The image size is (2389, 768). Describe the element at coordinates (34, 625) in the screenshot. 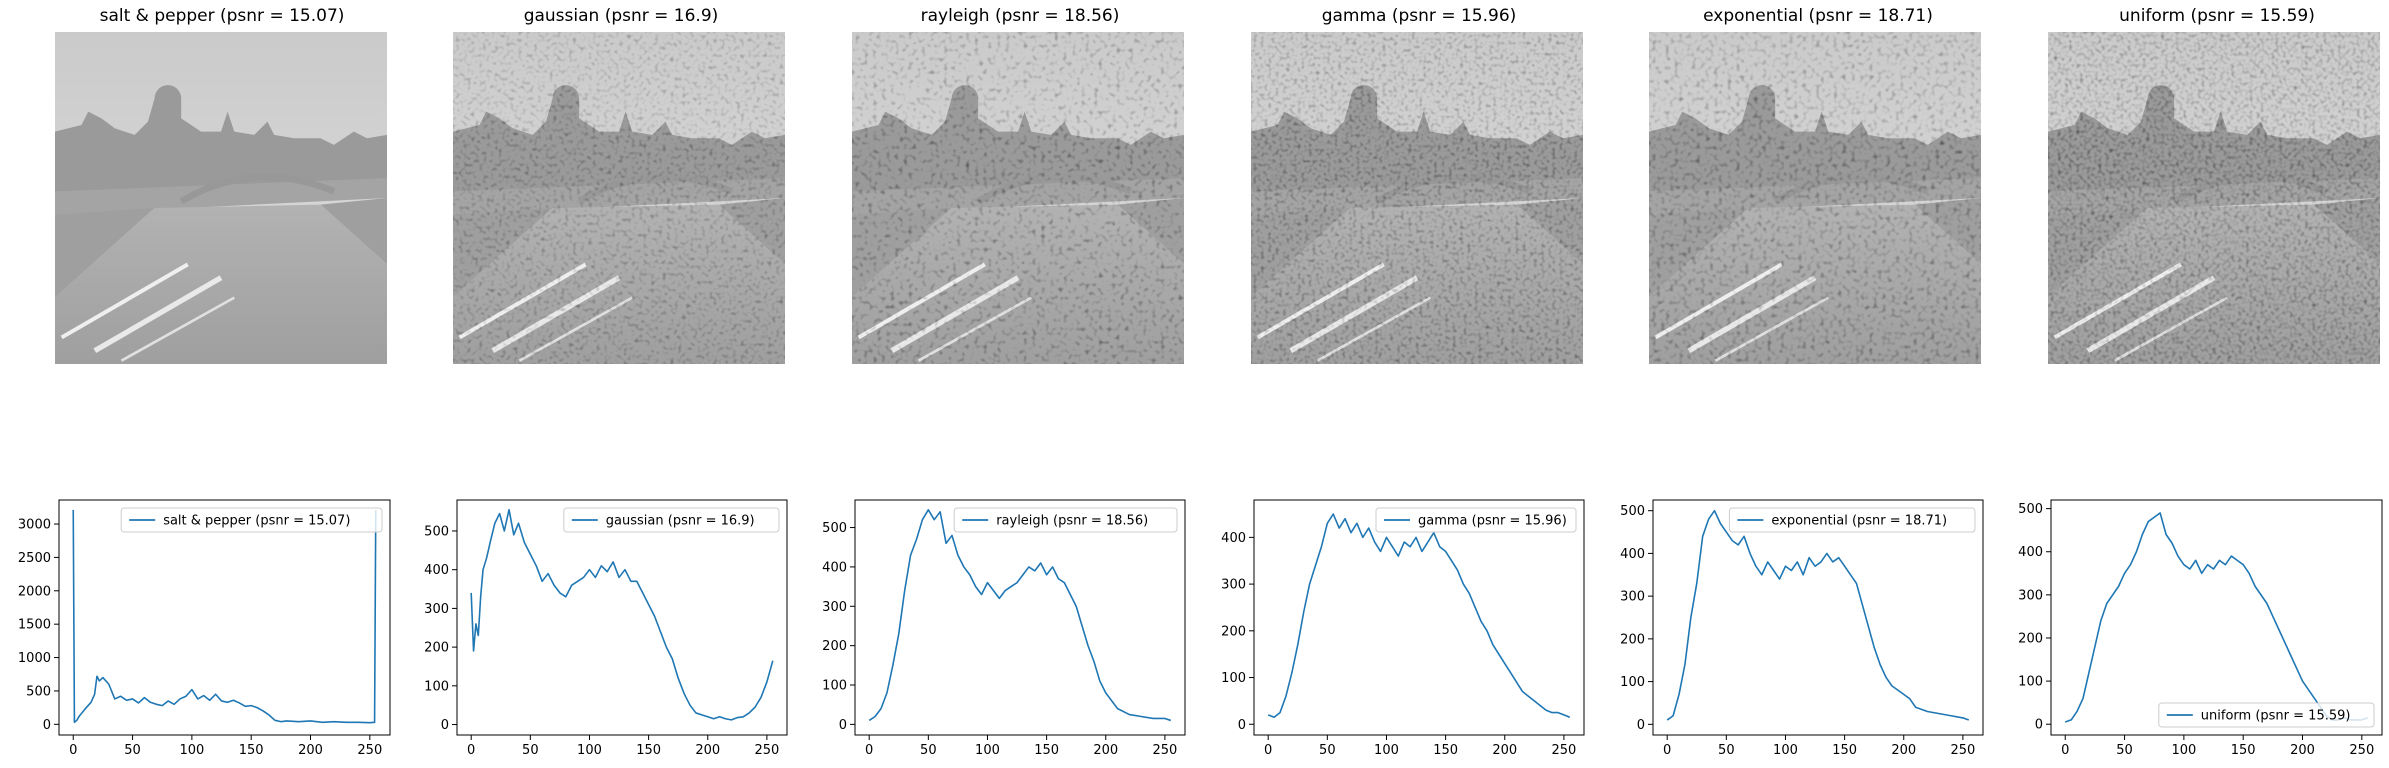

I see `y-tick-label: 1500` at that location.